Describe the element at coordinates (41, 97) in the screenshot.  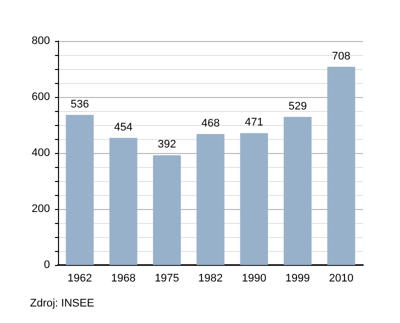
I see `y-tick-label: 600` at that location.